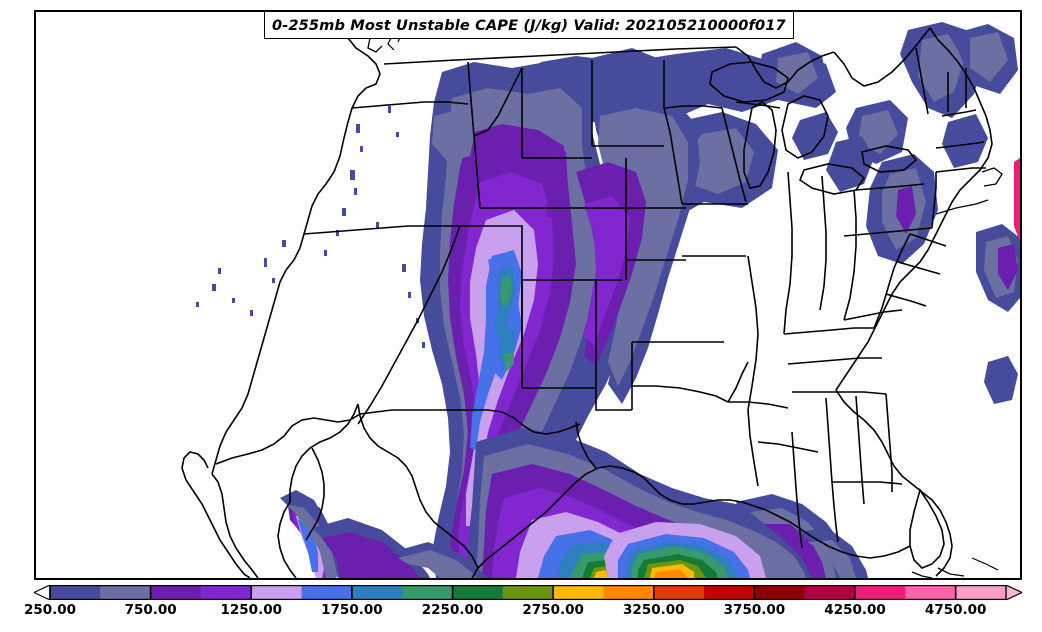 The width and height of the screenshot is (1042, 632). I want to click on cape-fill-northeast, so click(905, 143).